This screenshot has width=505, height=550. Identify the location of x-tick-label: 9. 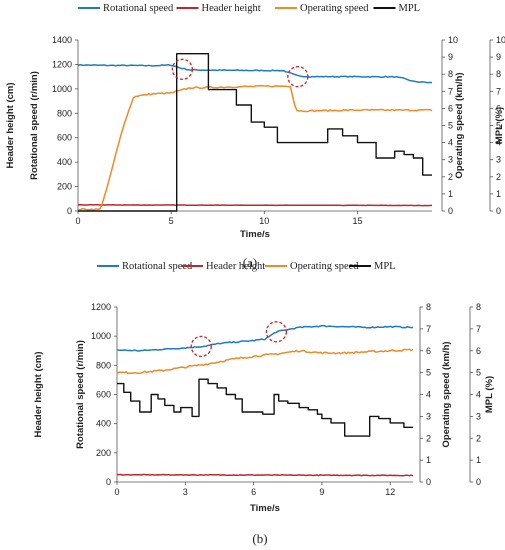
(321, 492).